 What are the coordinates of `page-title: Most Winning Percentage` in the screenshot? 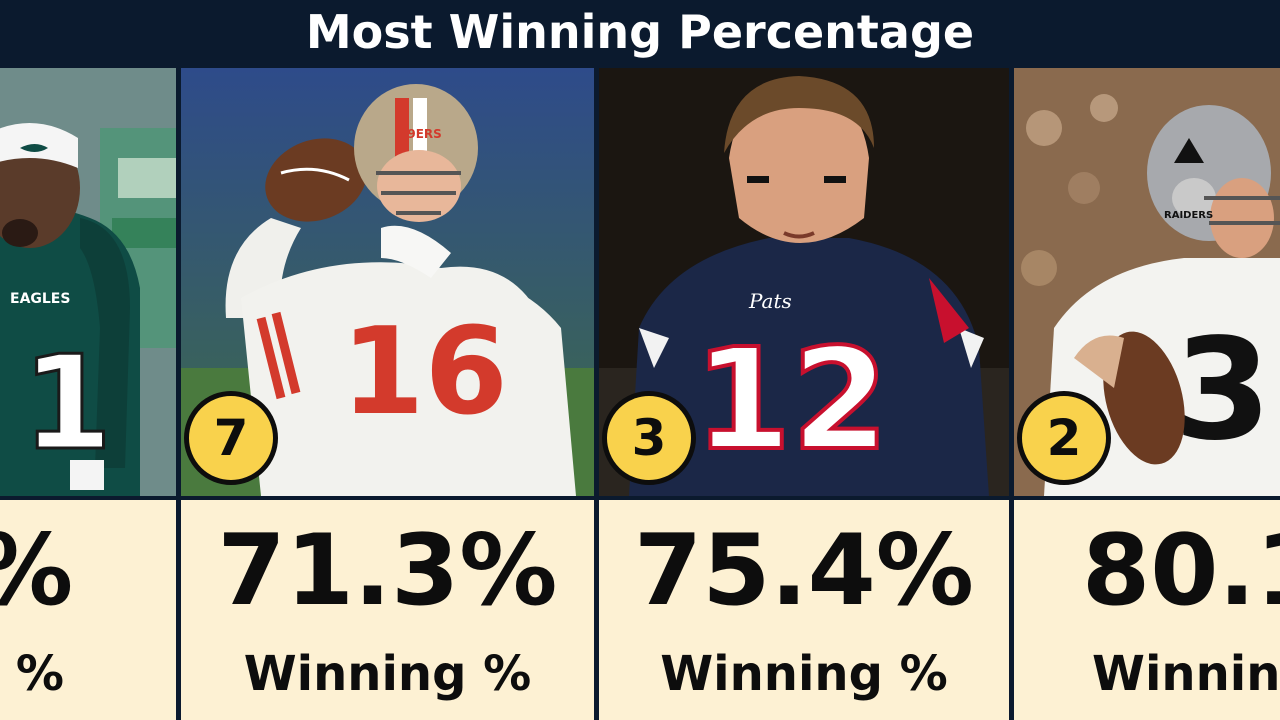 It's located at (640, 32).